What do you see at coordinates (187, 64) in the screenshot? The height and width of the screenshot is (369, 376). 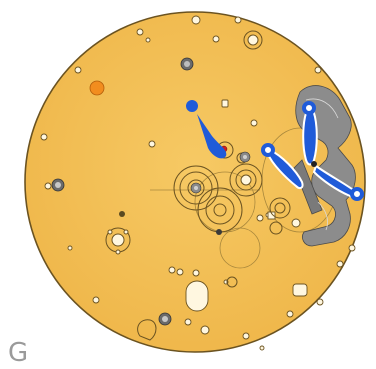 I see `top-jewel` at bounding box center [187, 64].